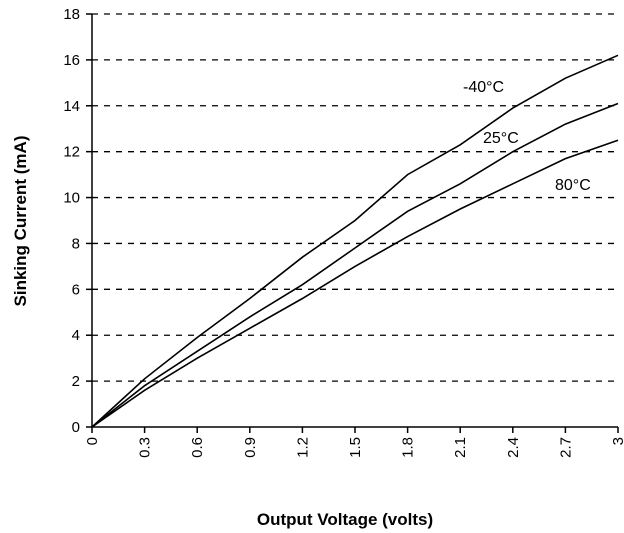 Image resolution: width=624 pixels, height=533 pixels. I want to click on x-tick-label: 2.1, so click(460, 447).